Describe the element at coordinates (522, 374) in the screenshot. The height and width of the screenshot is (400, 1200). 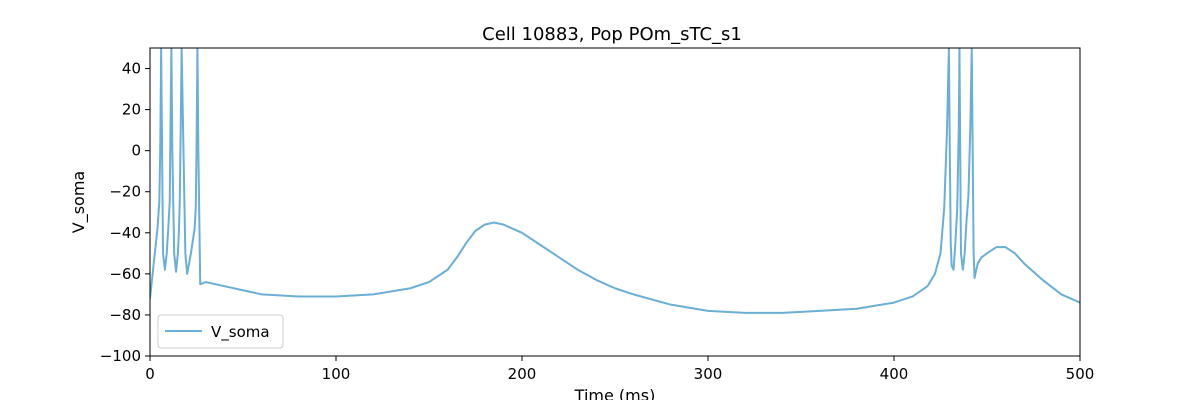
I see `x-tick-label: 200` at that location.